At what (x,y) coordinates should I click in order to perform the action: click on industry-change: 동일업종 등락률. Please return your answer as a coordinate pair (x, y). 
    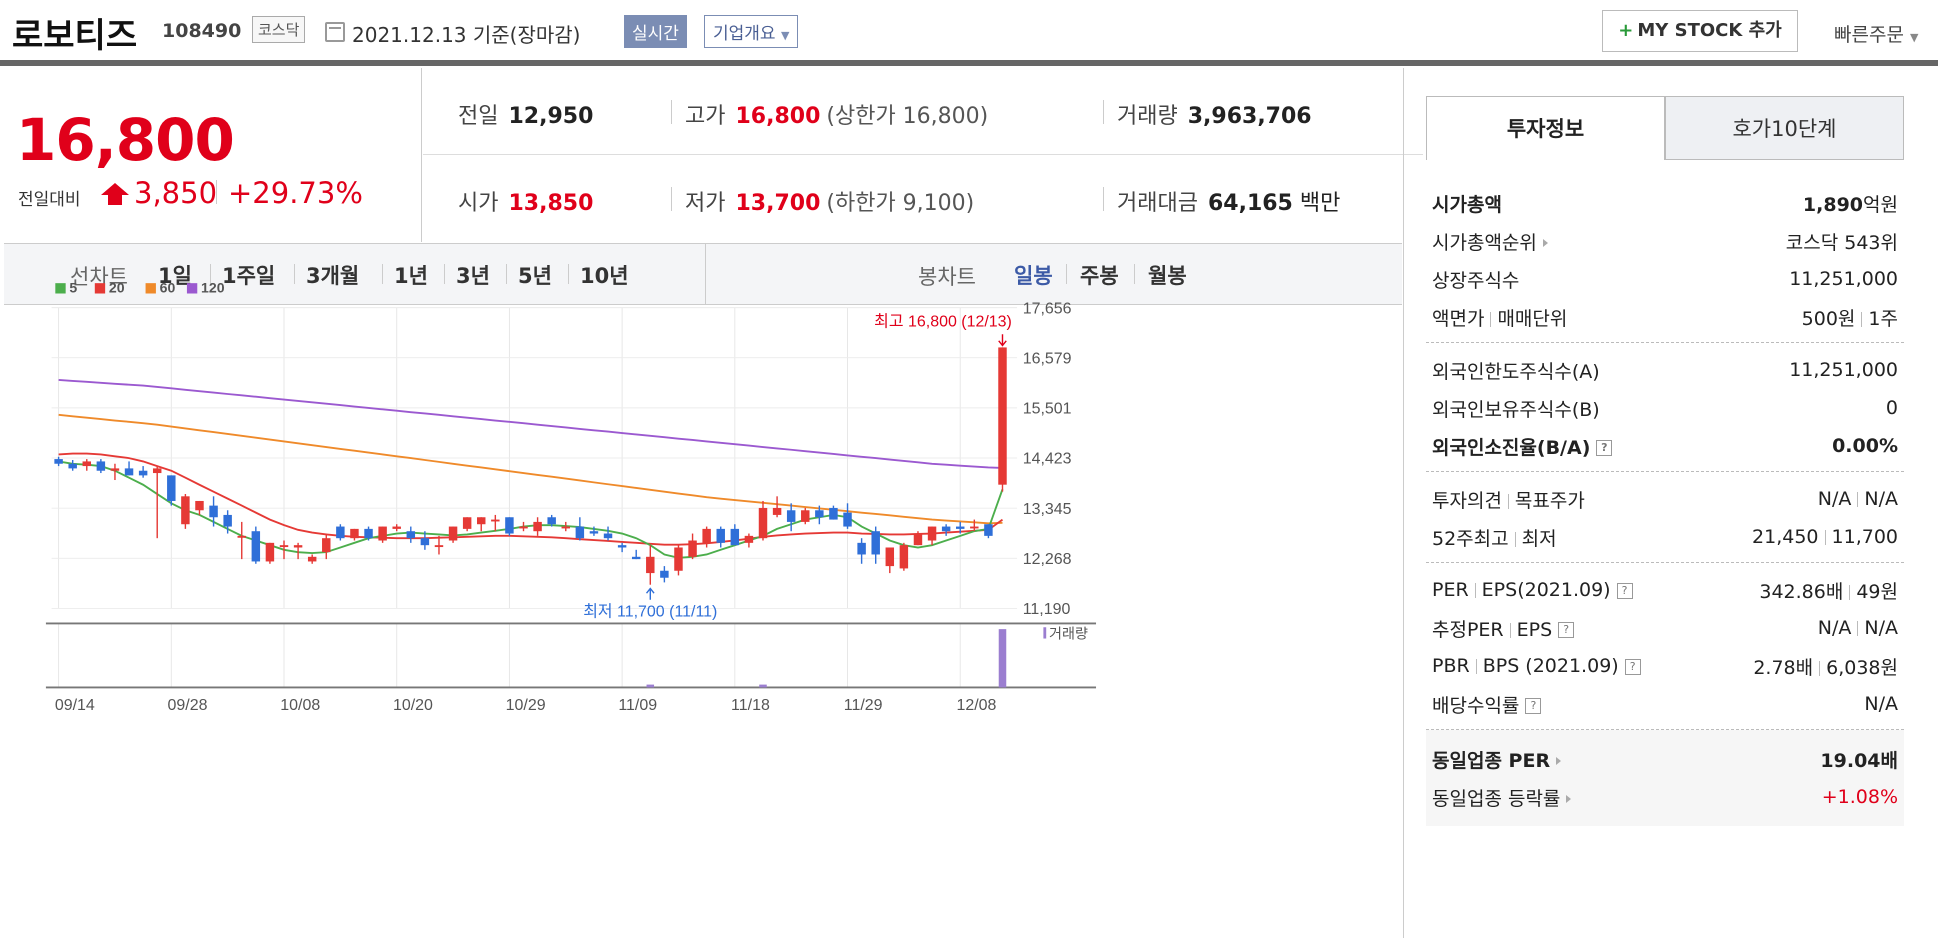
    Looking at the image, I should click on (1502, 797).